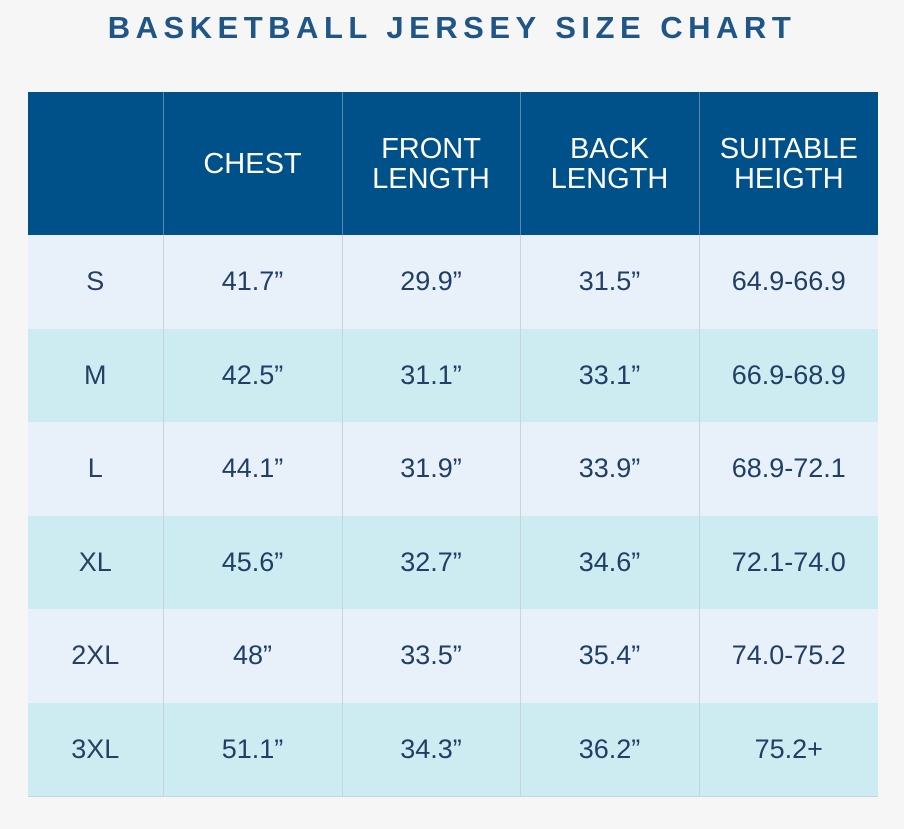  Describe the element at coordinates (430, 375) in the screenshot. I see `cell-front-length: 31.1”` at that location.